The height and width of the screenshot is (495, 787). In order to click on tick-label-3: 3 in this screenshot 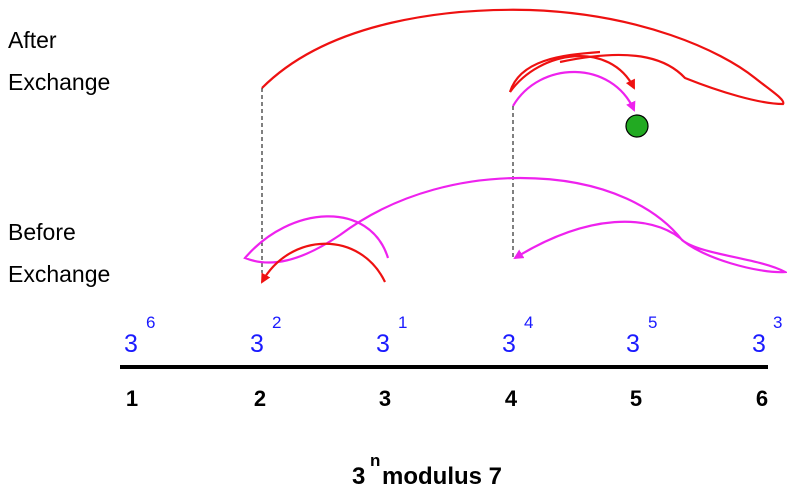, I will do `click(385, 398)`.